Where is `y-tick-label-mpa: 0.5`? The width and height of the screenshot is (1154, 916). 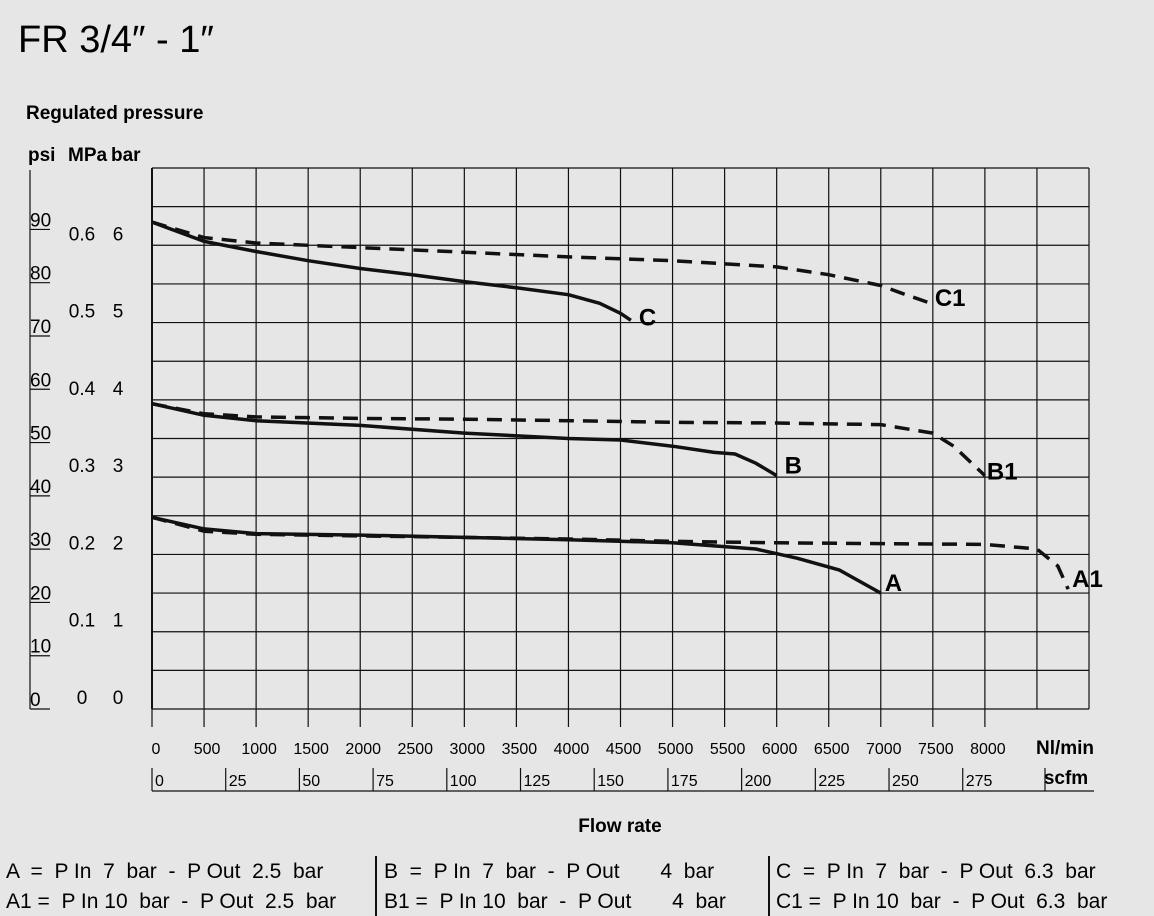
y-tick-label-mpa: 0.5 is located at coordinates (82, 312).